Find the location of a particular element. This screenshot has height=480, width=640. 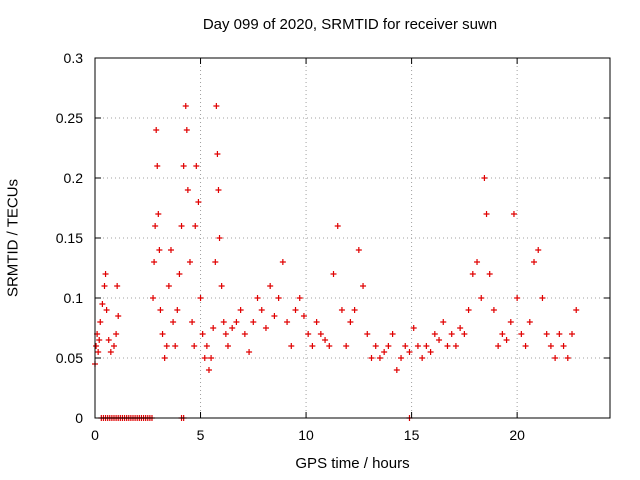

y-tick-label: 0.15 is located at coordinates (69, 238).